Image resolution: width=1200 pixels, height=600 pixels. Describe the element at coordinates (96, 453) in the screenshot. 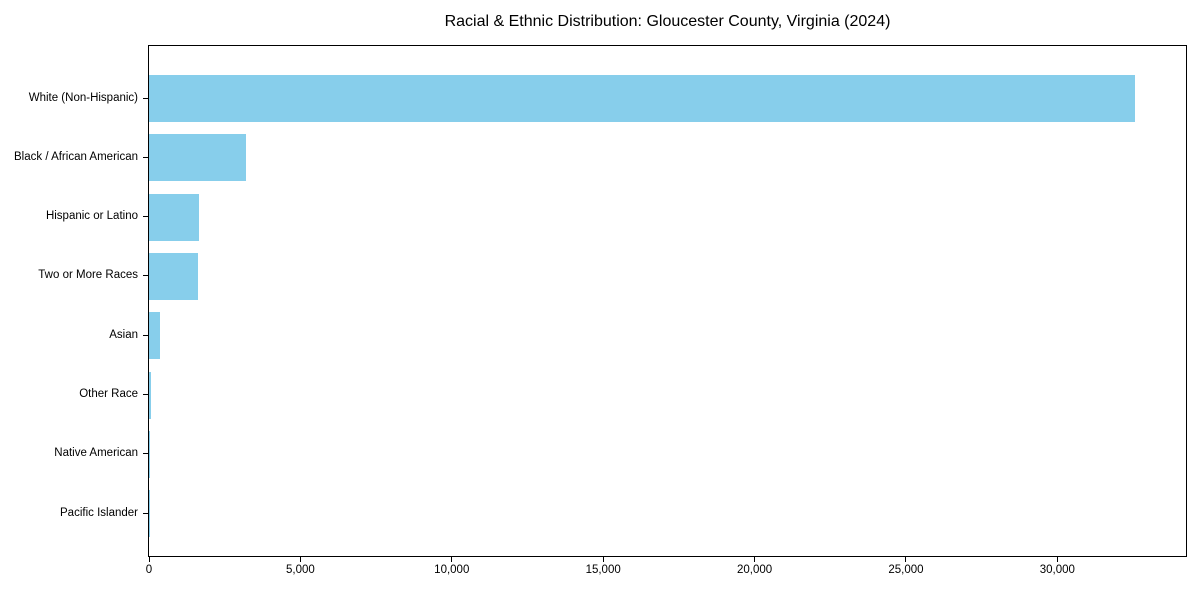

I see `y-axis-label-native-american: Native American` at that location.